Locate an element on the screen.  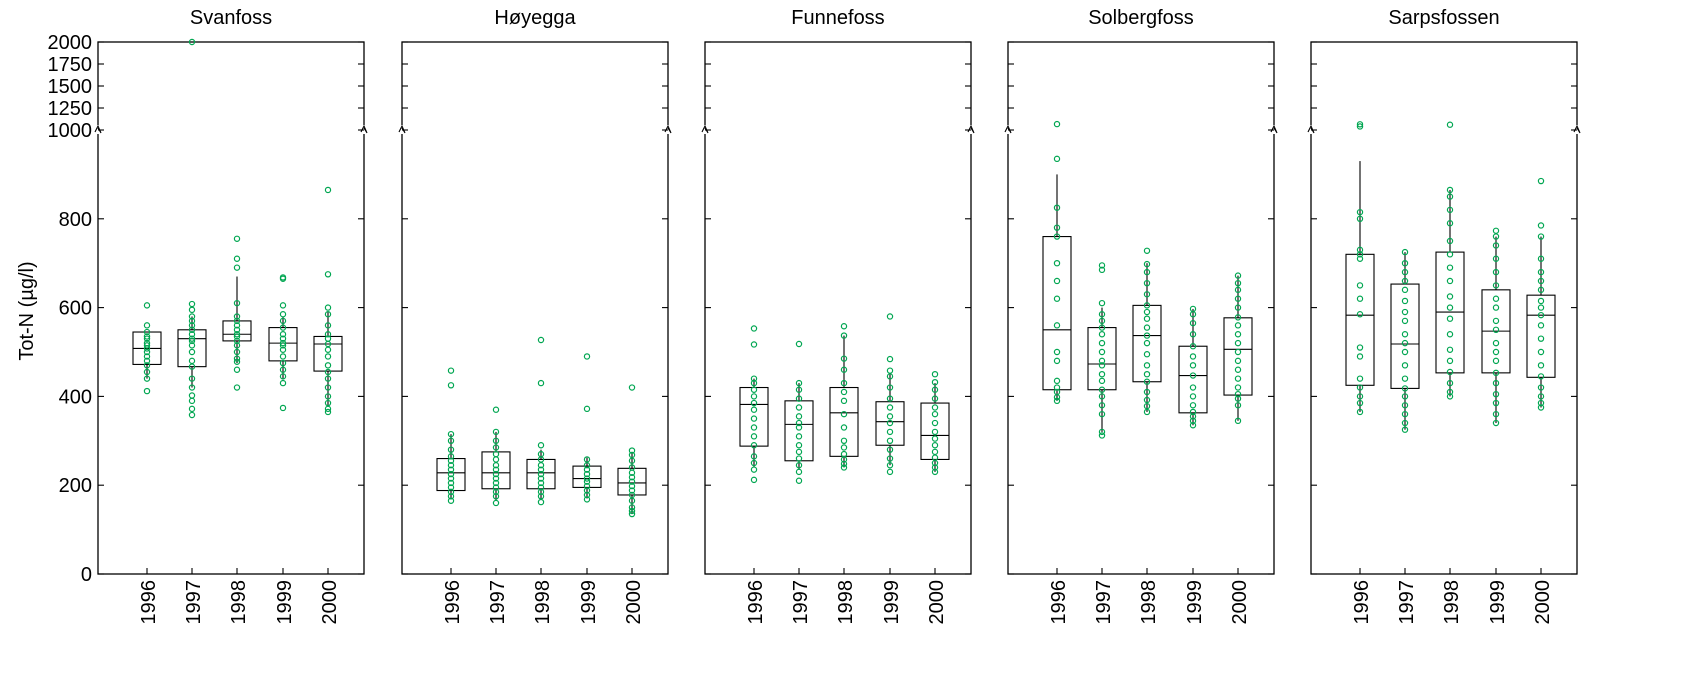
axis-break-mark is located at coordinates (668, 129).